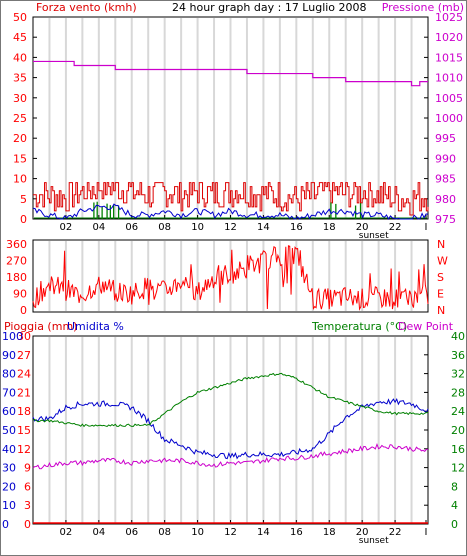 This screenshot has width=467, height=556. I want to click on compass-label: W, so click(442, 261).